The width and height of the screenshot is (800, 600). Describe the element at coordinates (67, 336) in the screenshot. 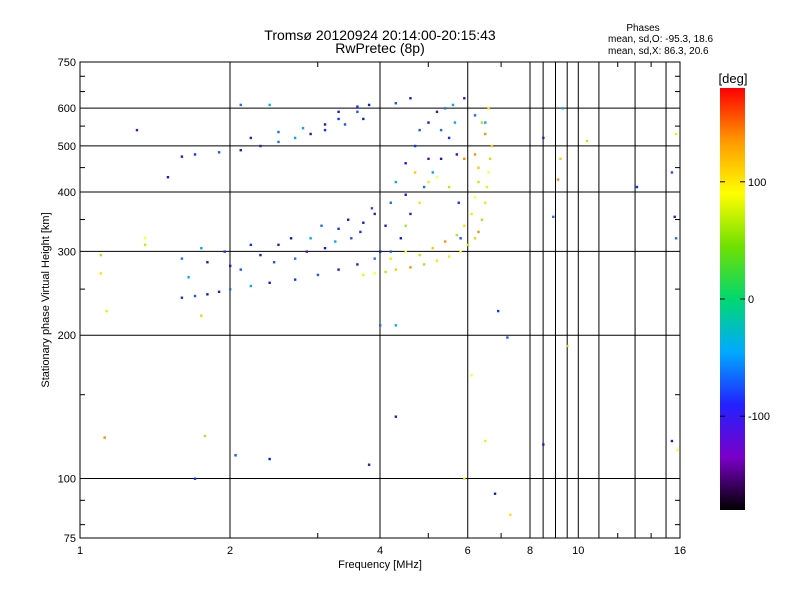

I see `y-tick-label: 200` at that location.